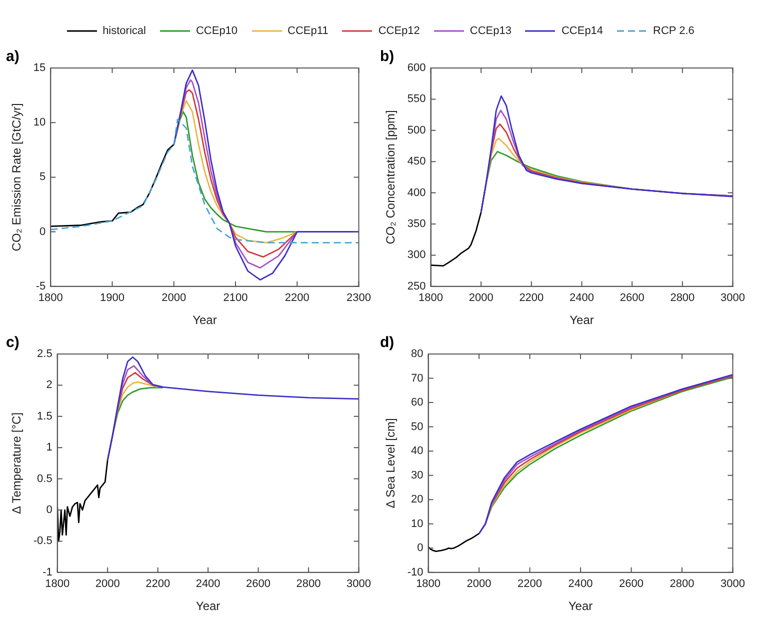  What do you see at coordinates (491, 31) in the screenshot?
I see `legend-label: CCEp13` at bounding box center [491, 31].